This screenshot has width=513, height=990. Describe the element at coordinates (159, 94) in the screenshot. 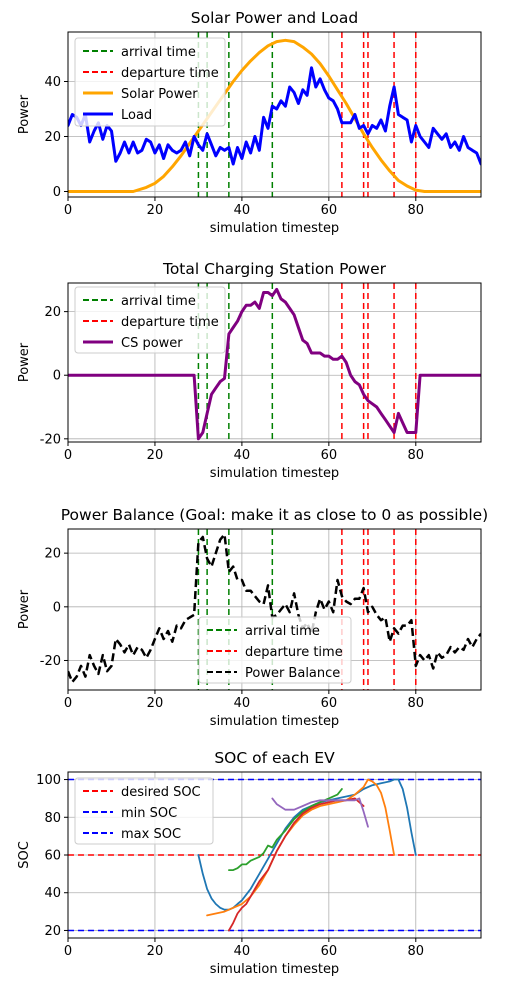

I see `legend-label: Solar Power` at that location.